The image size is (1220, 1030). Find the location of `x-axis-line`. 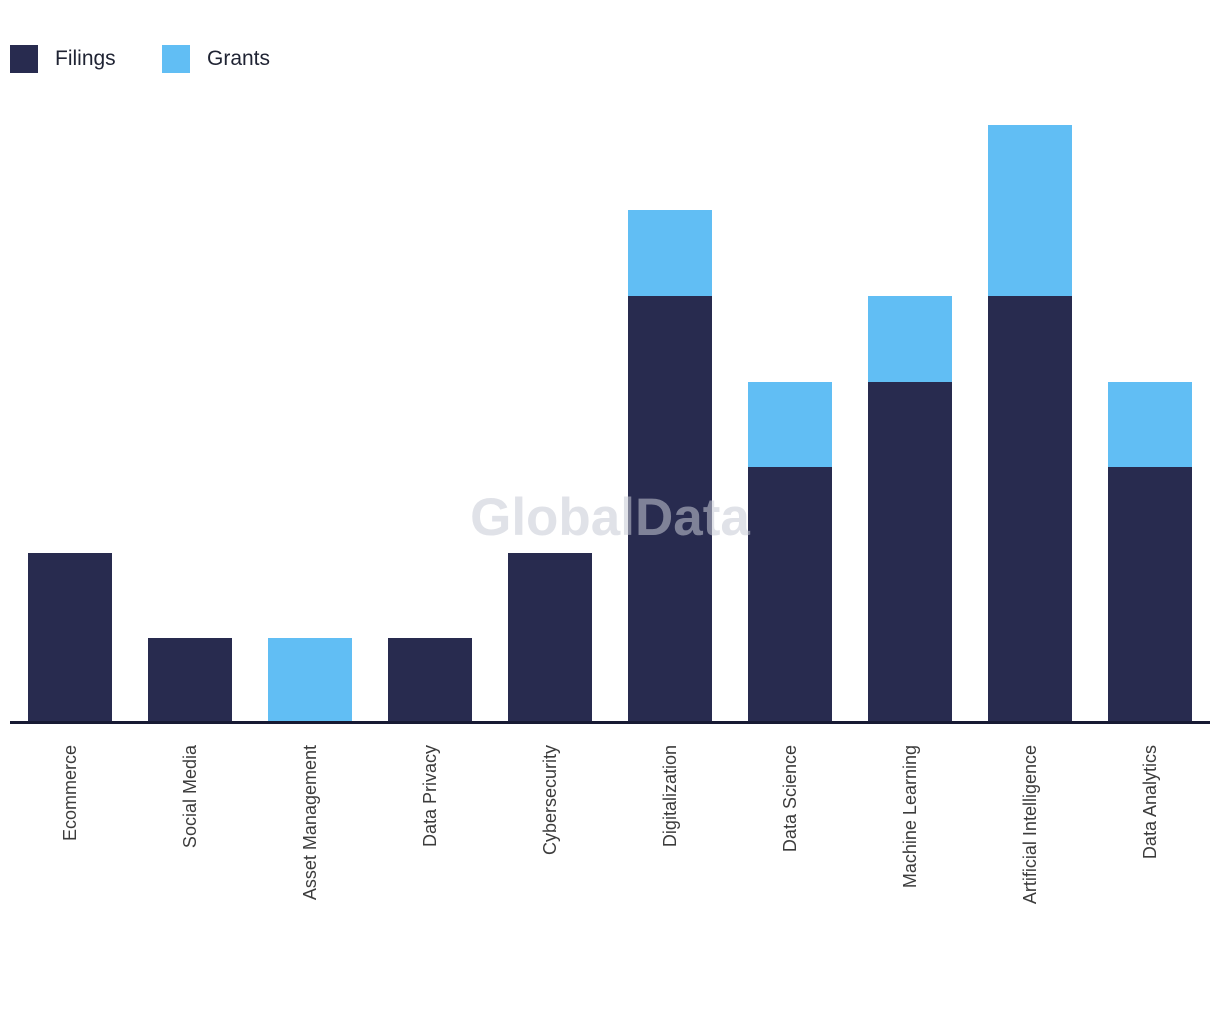

x-axis-line is located at coordinates (610, 722).